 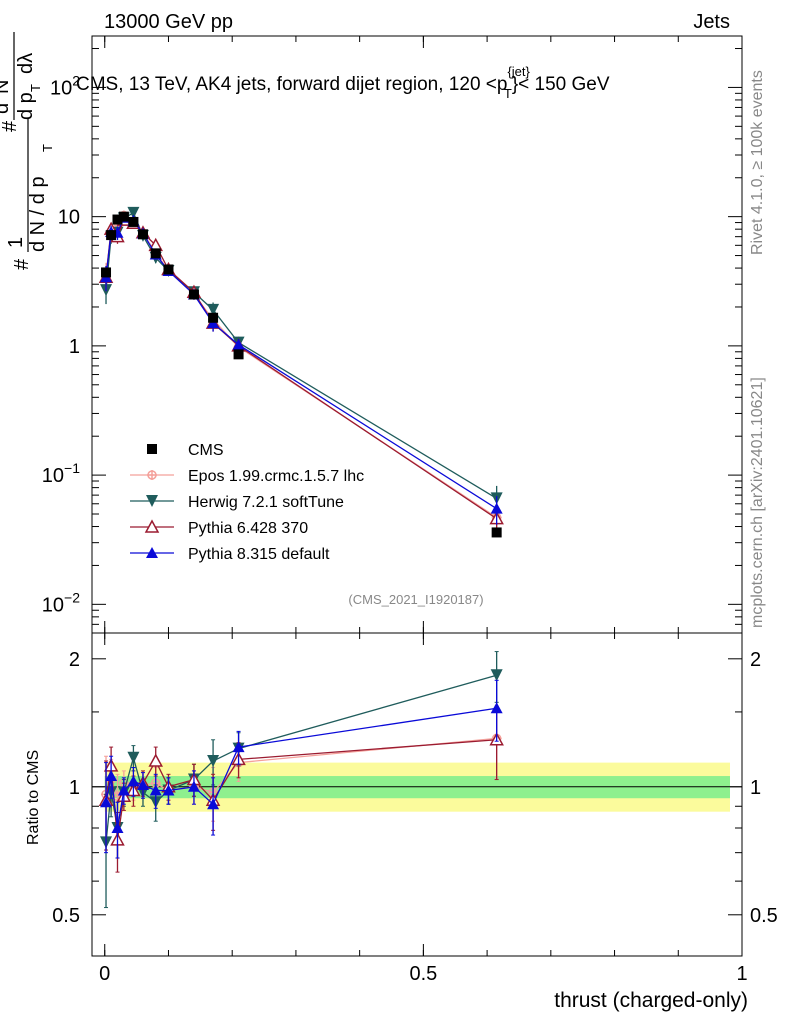 I want to click on y-tick-label: 1, so click(x=74, y=347).